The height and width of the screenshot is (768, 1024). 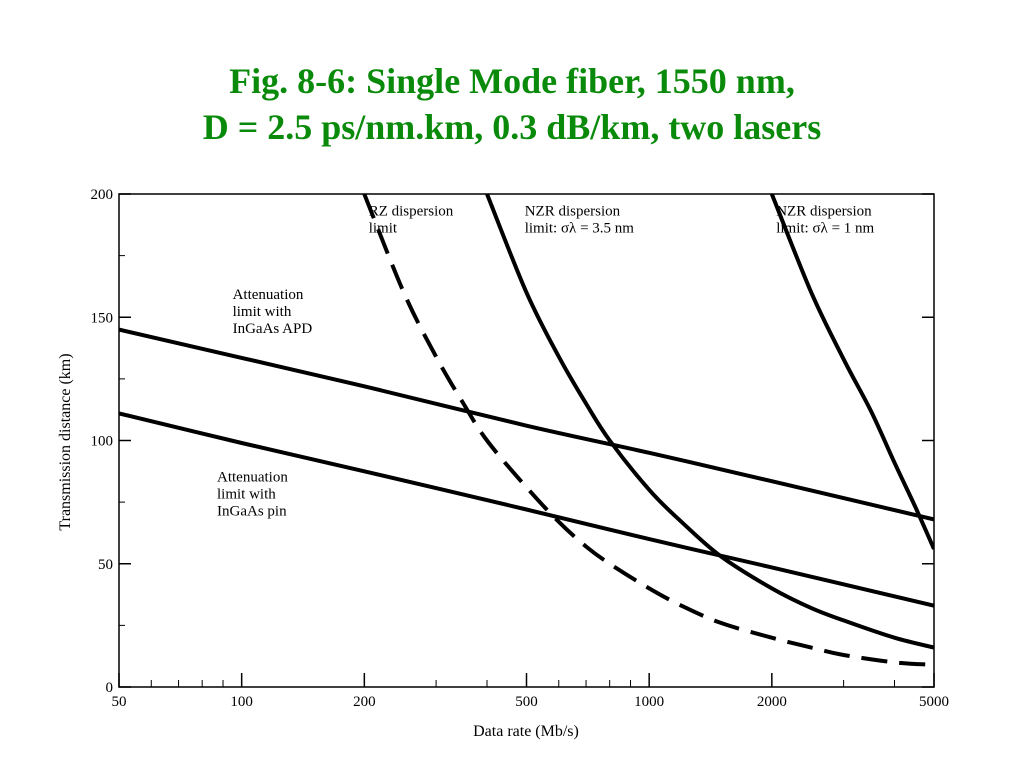 I want to click on y-tick-label: 200, so click(x=102, y=195).